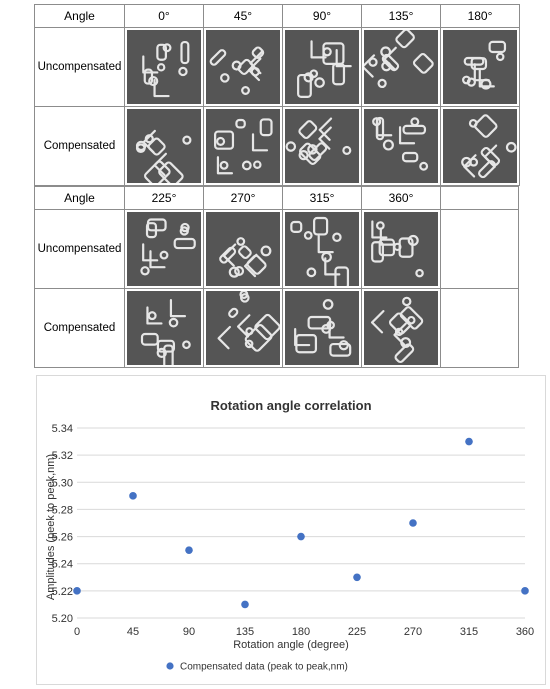 The height and width of the screenshot is (689, 550). What do you see at coordinates (164, 16) in the screenshot?
I see `angle-header: 0°` at bounding box center [164, 16].